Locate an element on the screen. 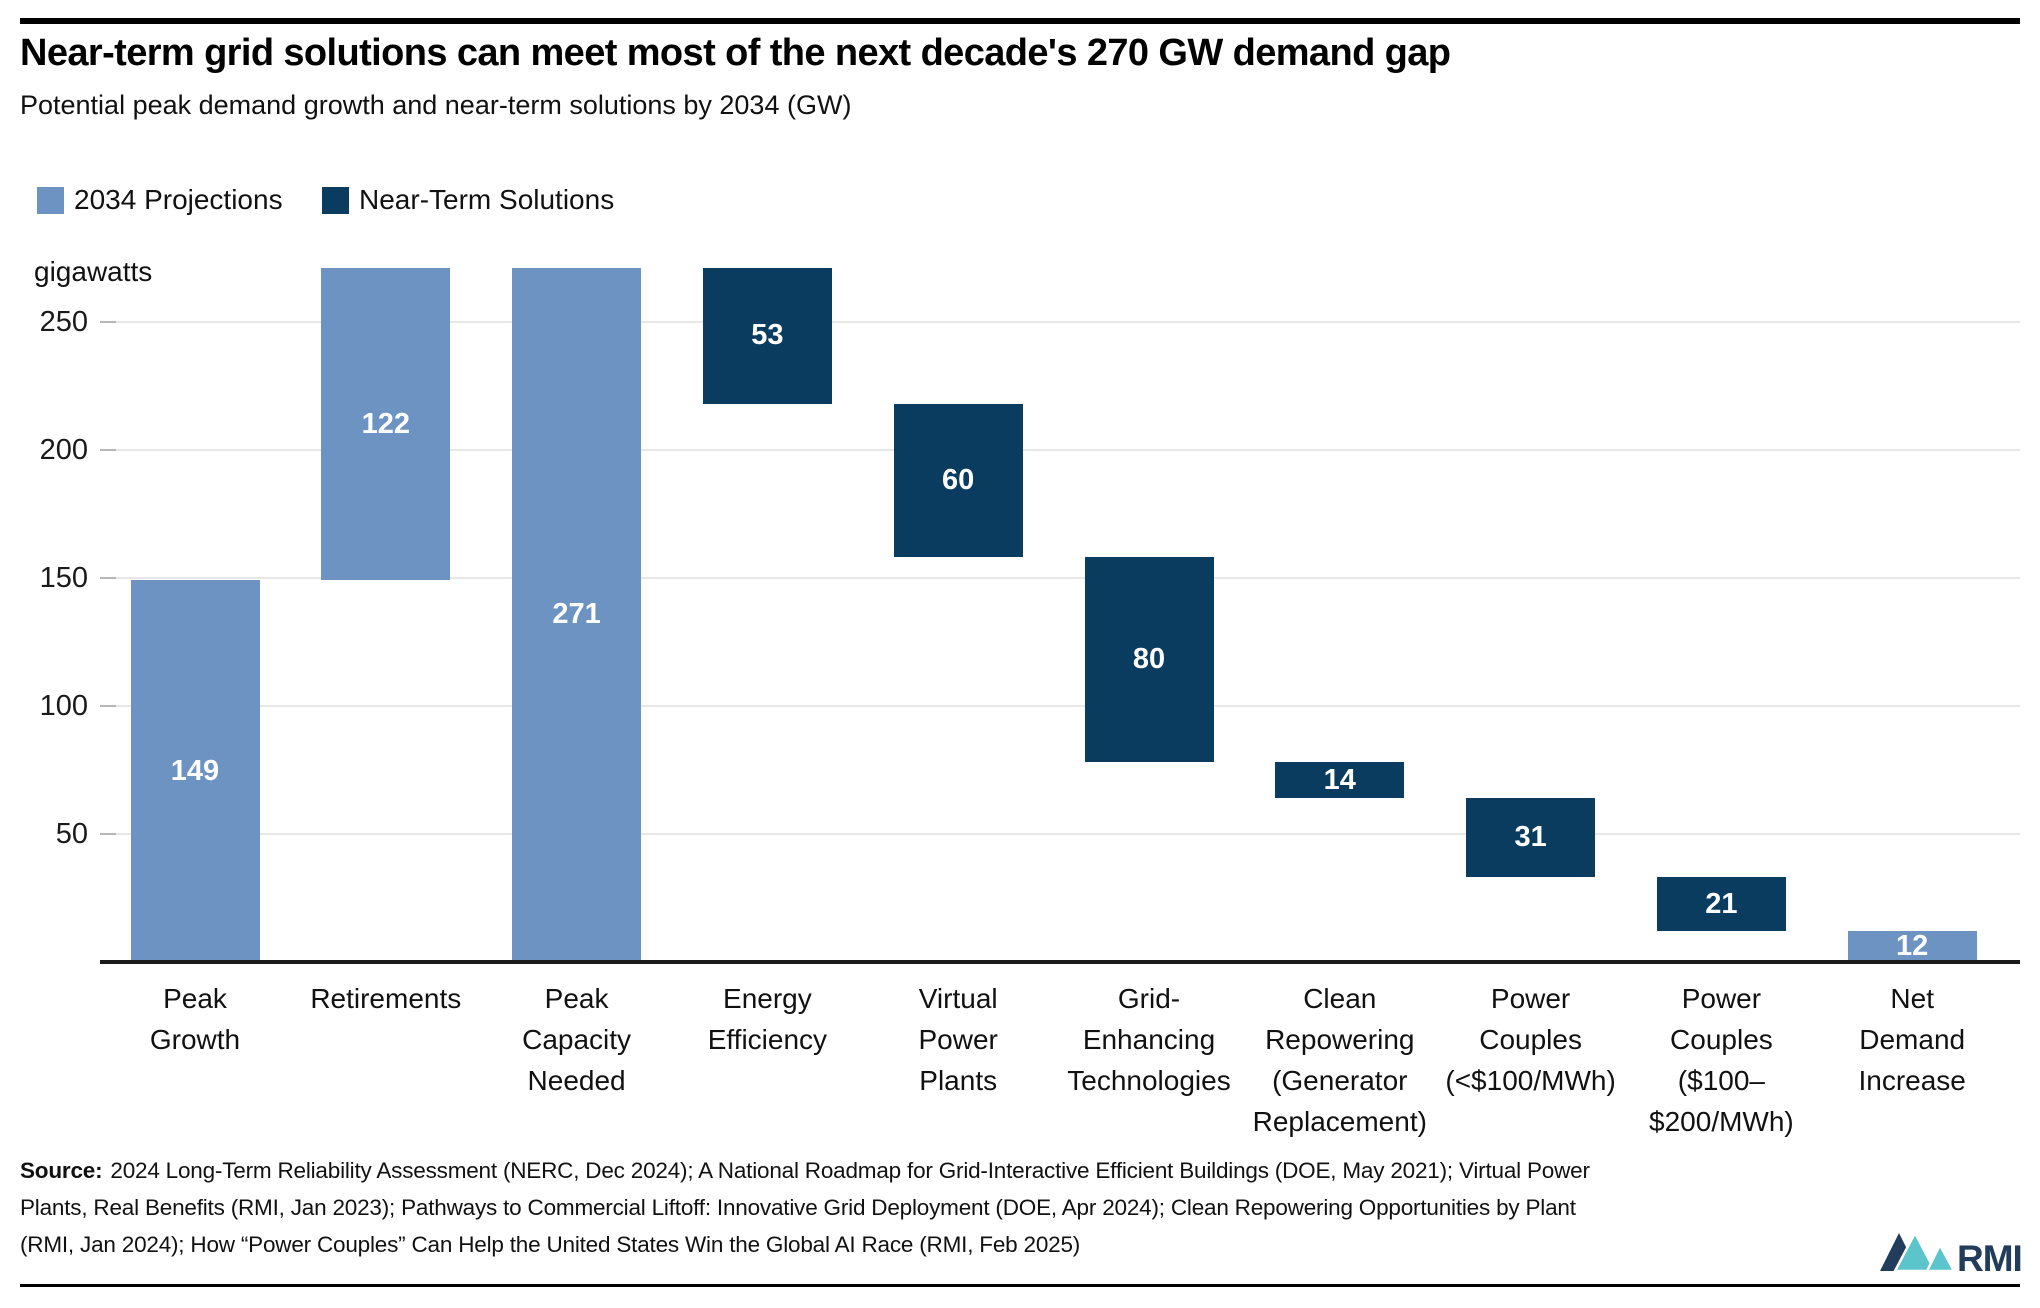 The width and height of the screenshot is (2040, 1308). x-tick-line: Virtual is located at coordinates (958, 998).